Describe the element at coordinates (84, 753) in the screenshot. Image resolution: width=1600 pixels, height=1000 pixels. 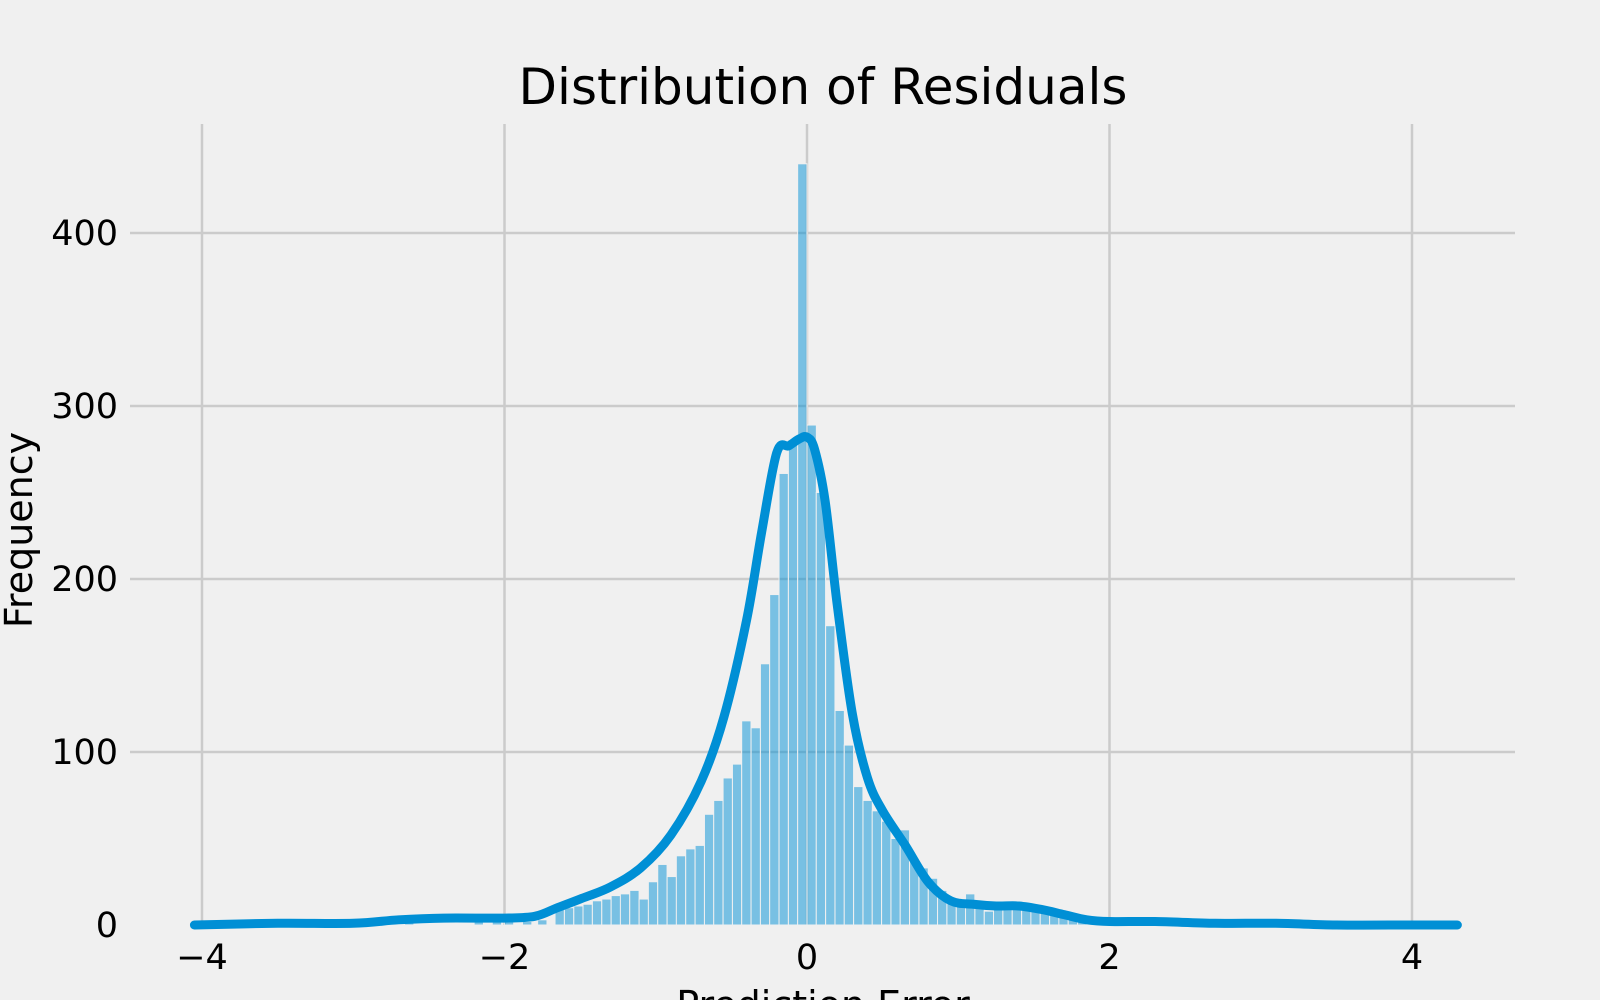
I see `y-tick-label: 100` at that location.